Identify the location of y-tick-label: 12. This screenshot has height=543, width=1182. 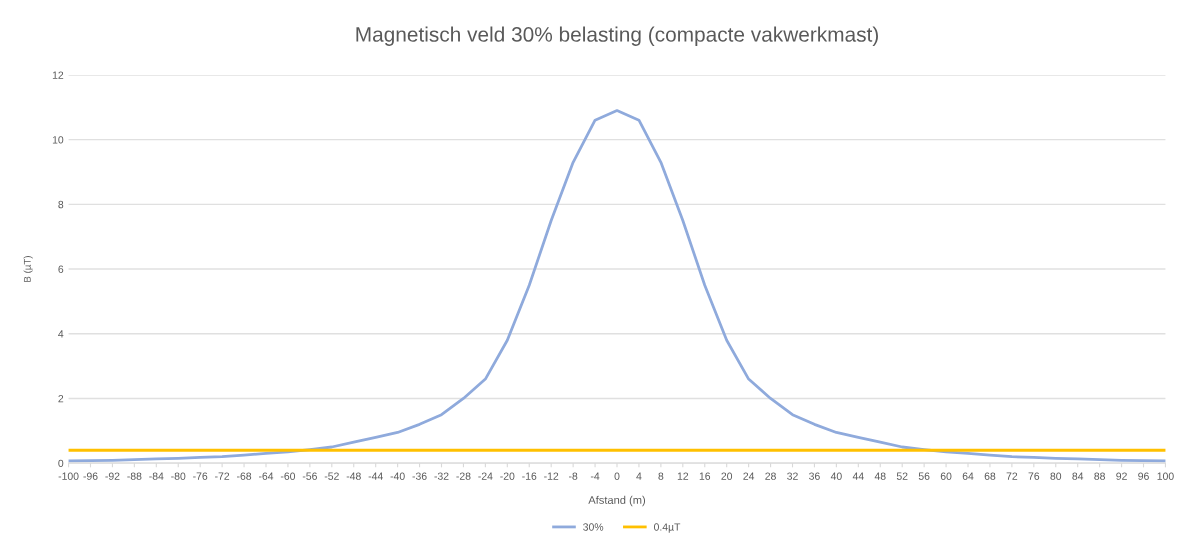
(58, 75).